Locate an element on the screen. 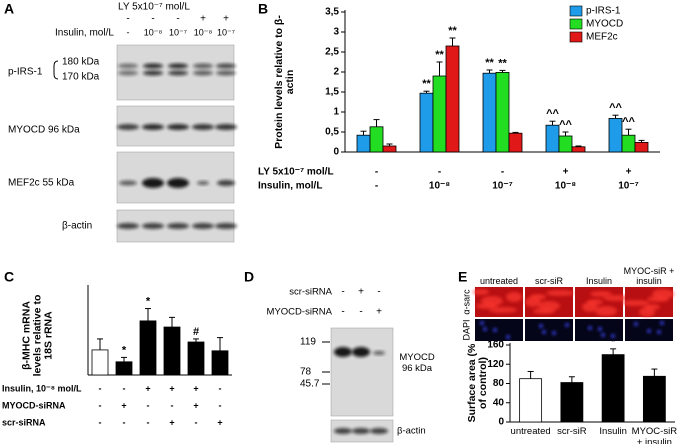 This screenshot has width=683, height=444. y-tick-label: 3,5 is located at coordinates (332, 12).